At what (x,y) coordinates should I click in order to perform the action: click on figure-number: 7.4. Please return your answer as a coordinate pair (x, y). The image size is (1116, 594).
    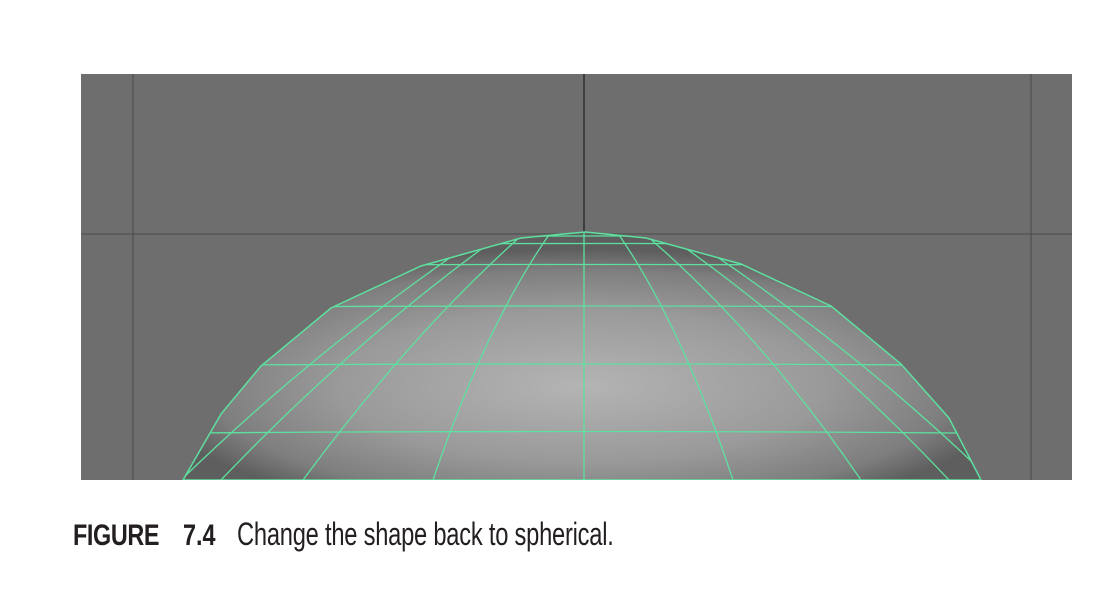
    Looking at the image, I should click on (199, 535).